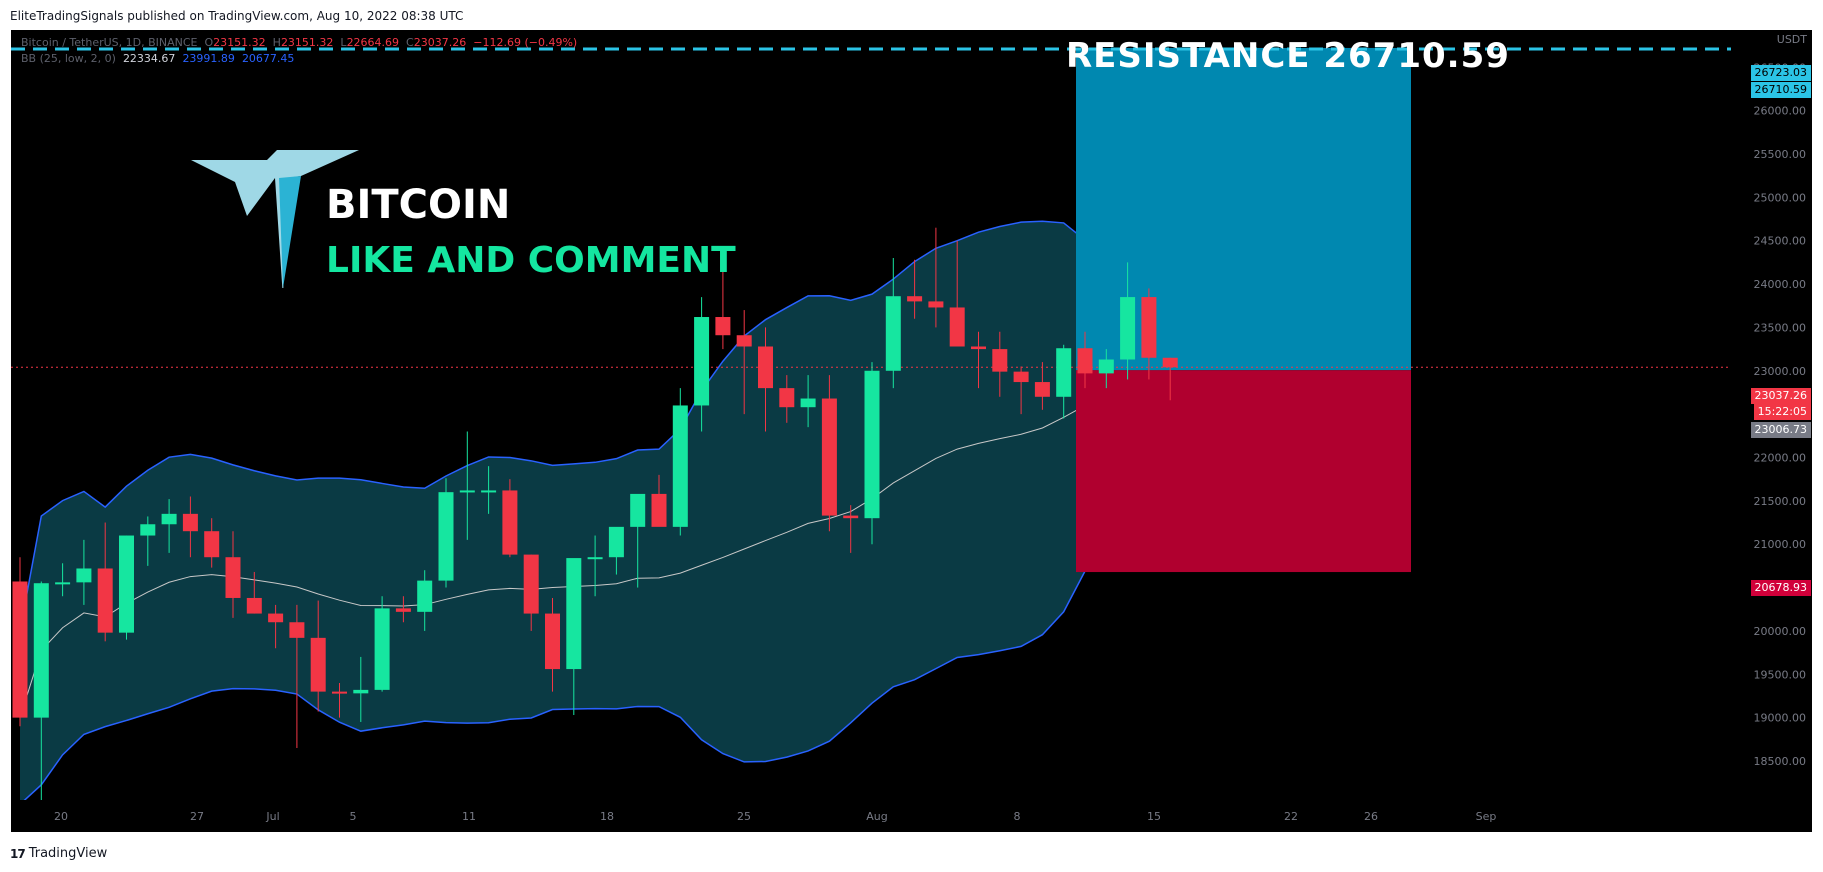 The width and height of the screenshot is (1823, 872). What do you see at coordinates (1780, 761) in the screenshot?
I see `y-tick-label: 18500.00` at bounding box center [1780, 761].